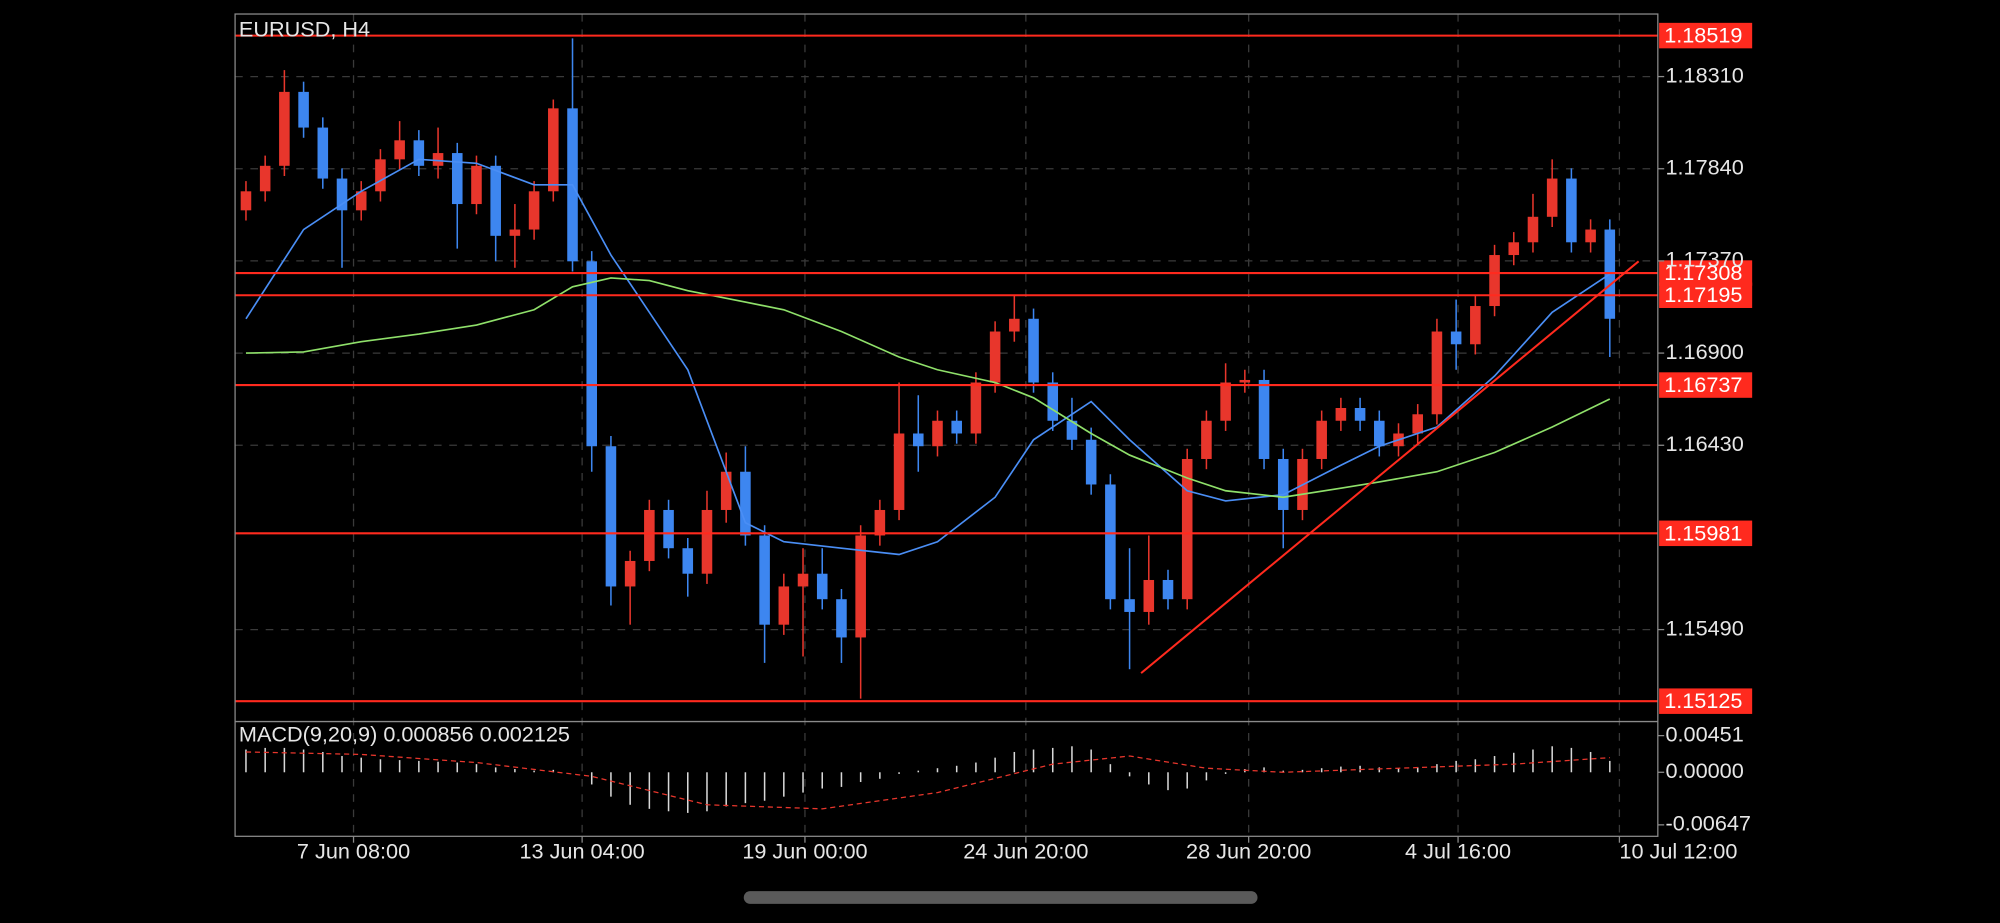 The height and width of the screenshot is (923, 2000). What do you see at coordinates (1025, 851) in the screenshot?
I see `x-tick-label: 24 Jun 20:00` at bounding box center [1025, 851].